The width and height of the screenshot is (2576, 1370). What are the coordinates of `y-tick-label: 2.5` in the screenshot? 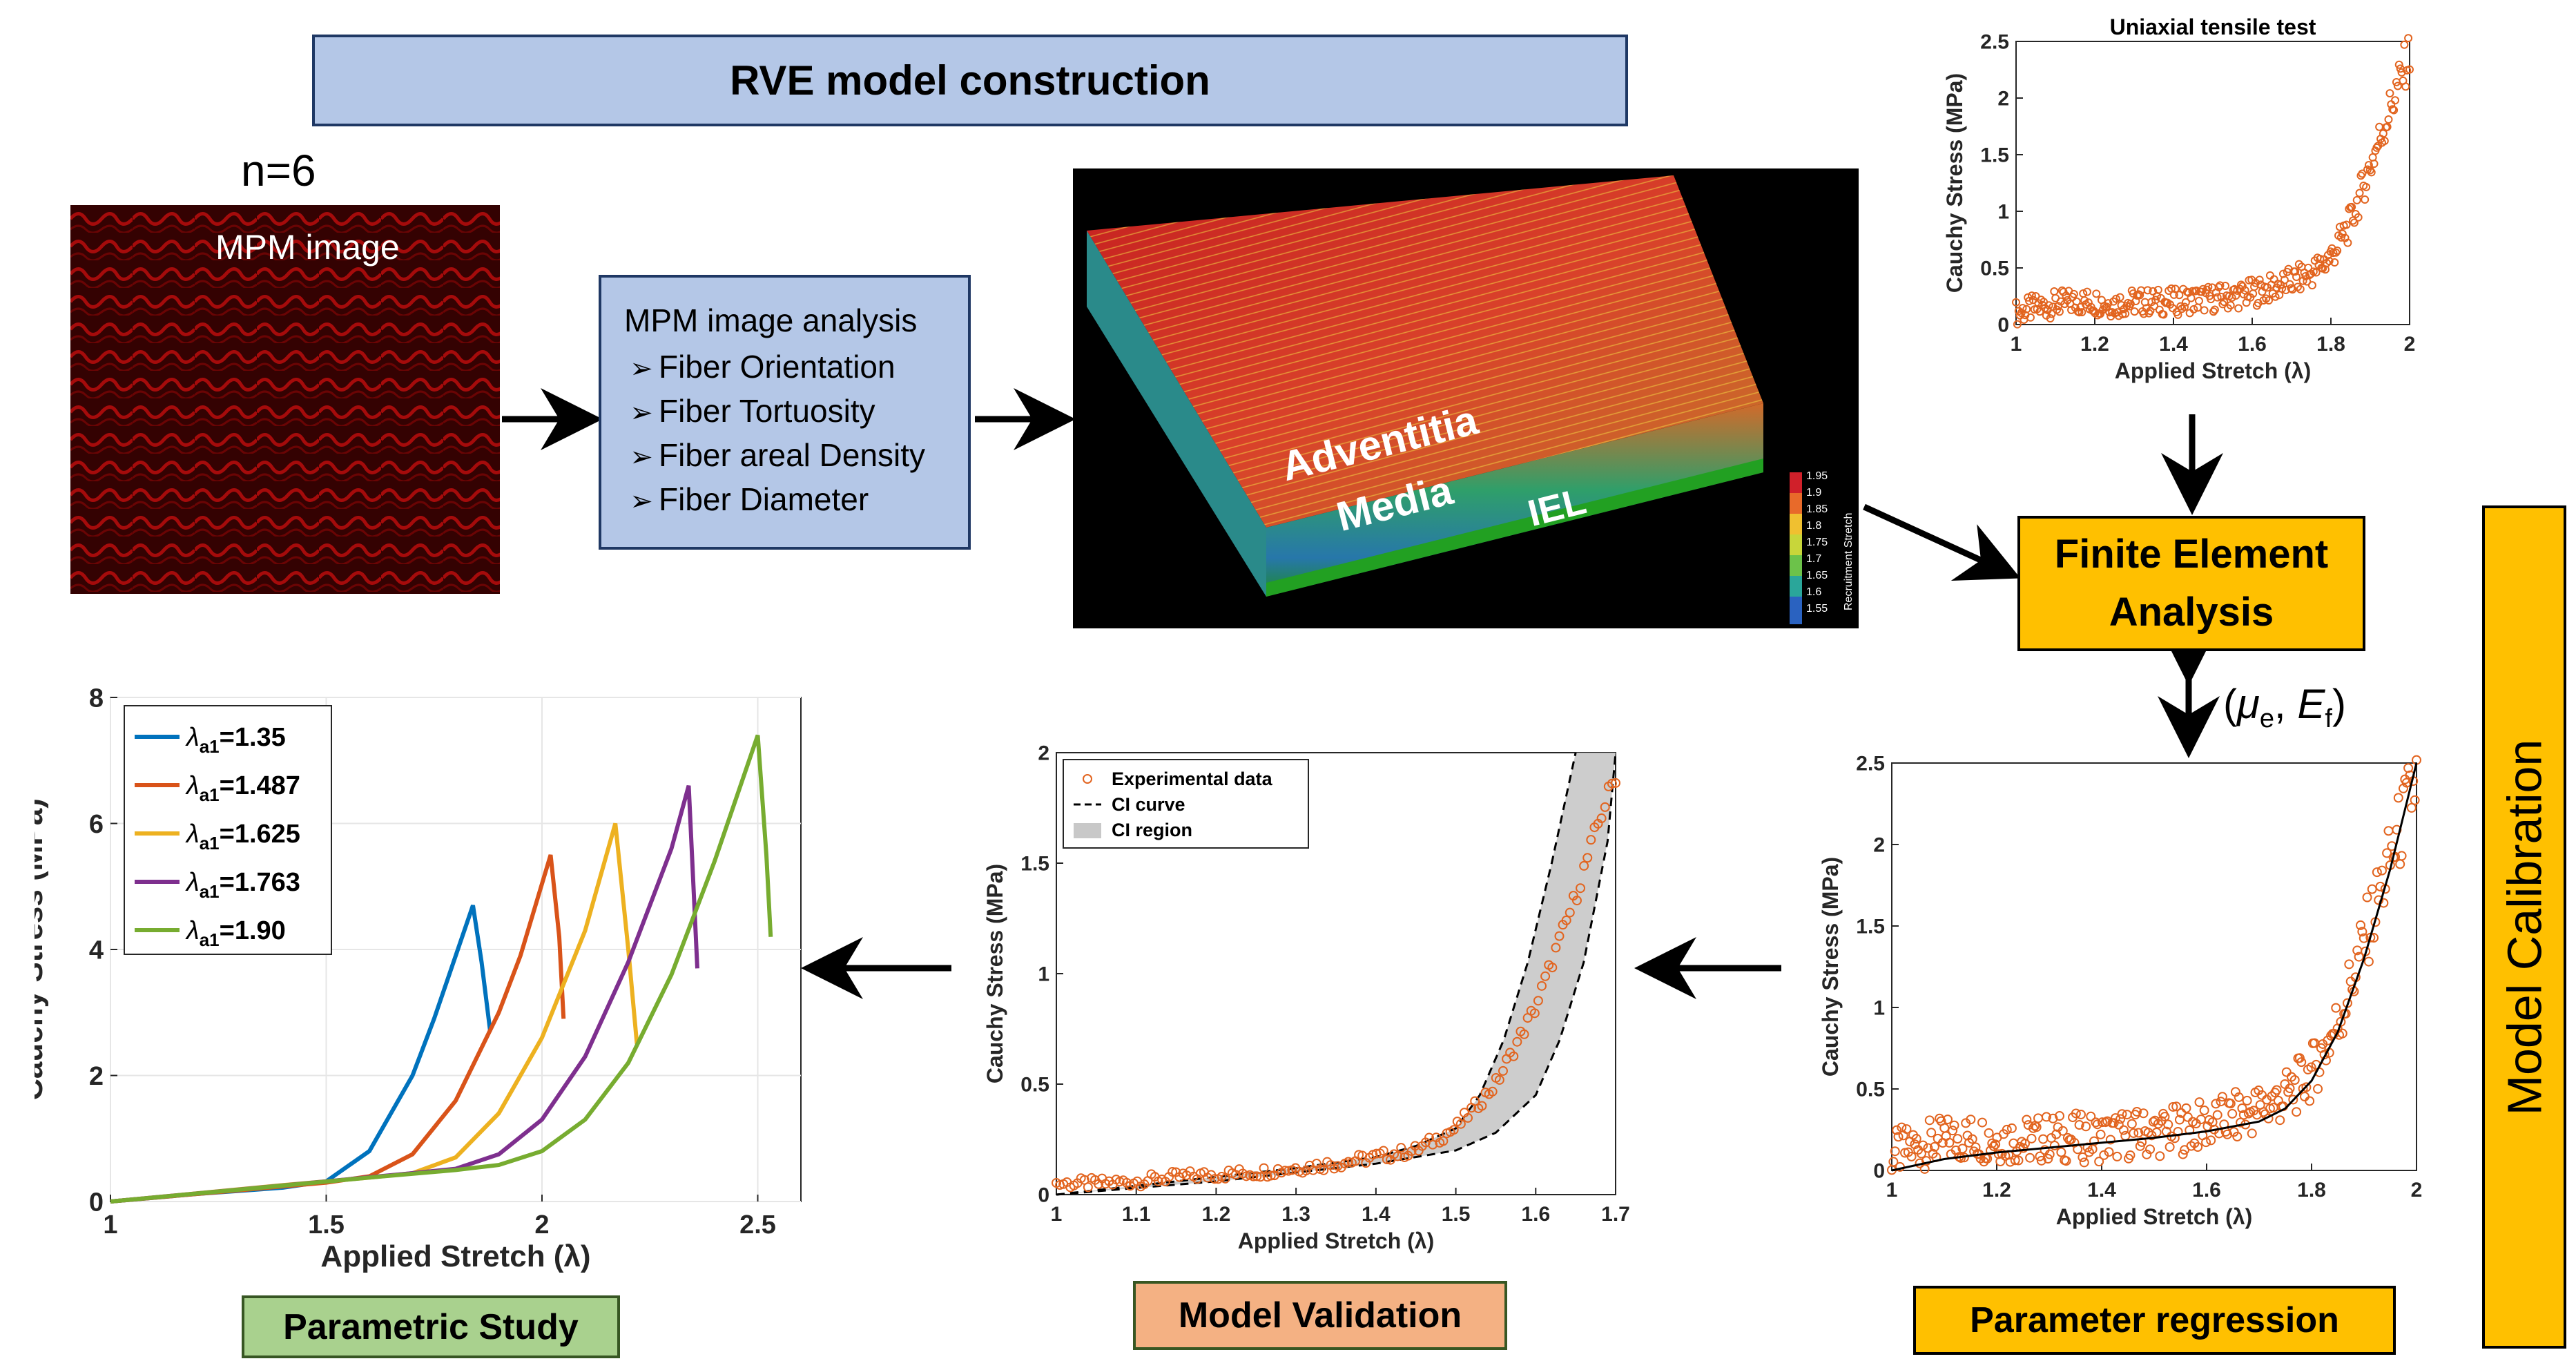 It's located at (1995, 43).